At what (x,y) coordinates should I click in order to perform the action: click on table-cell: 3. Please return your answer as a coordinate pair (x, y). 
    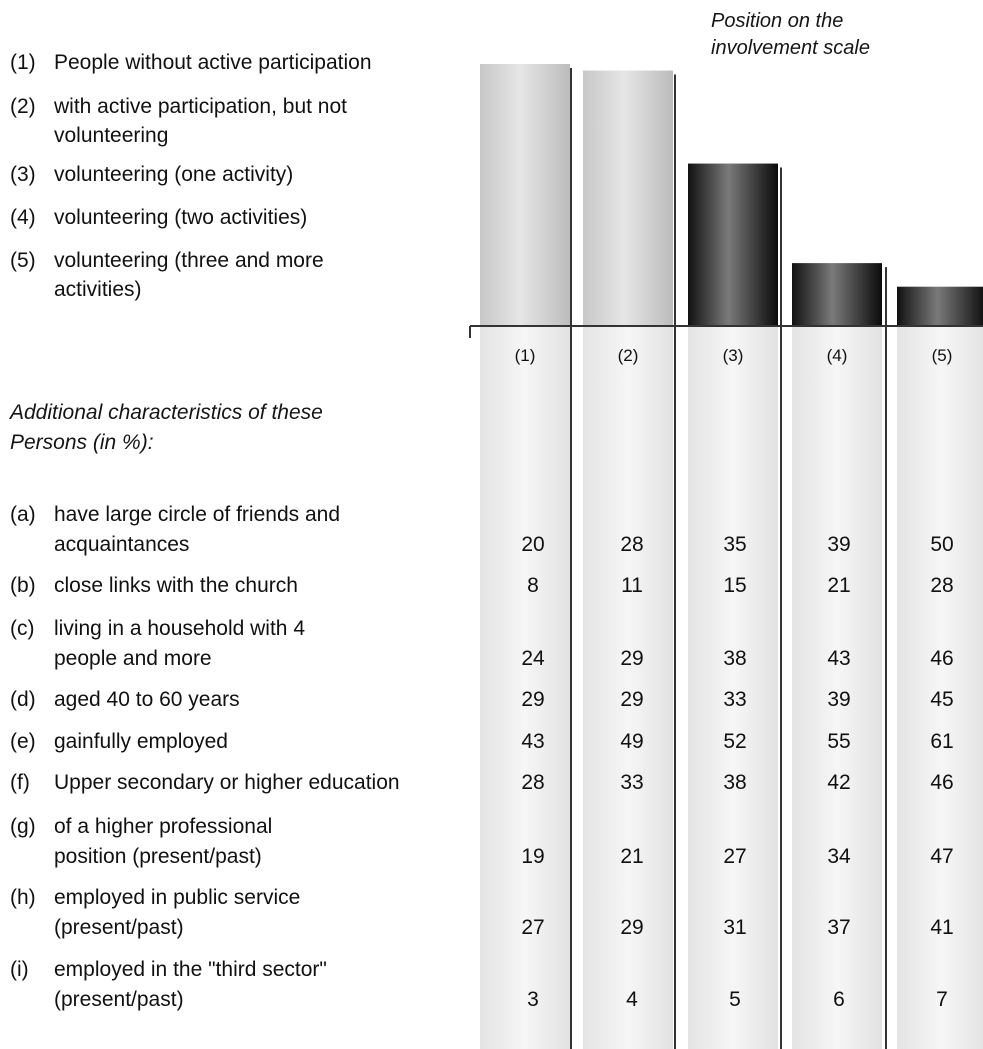
    Looking at the image, I should click on (533, 999).